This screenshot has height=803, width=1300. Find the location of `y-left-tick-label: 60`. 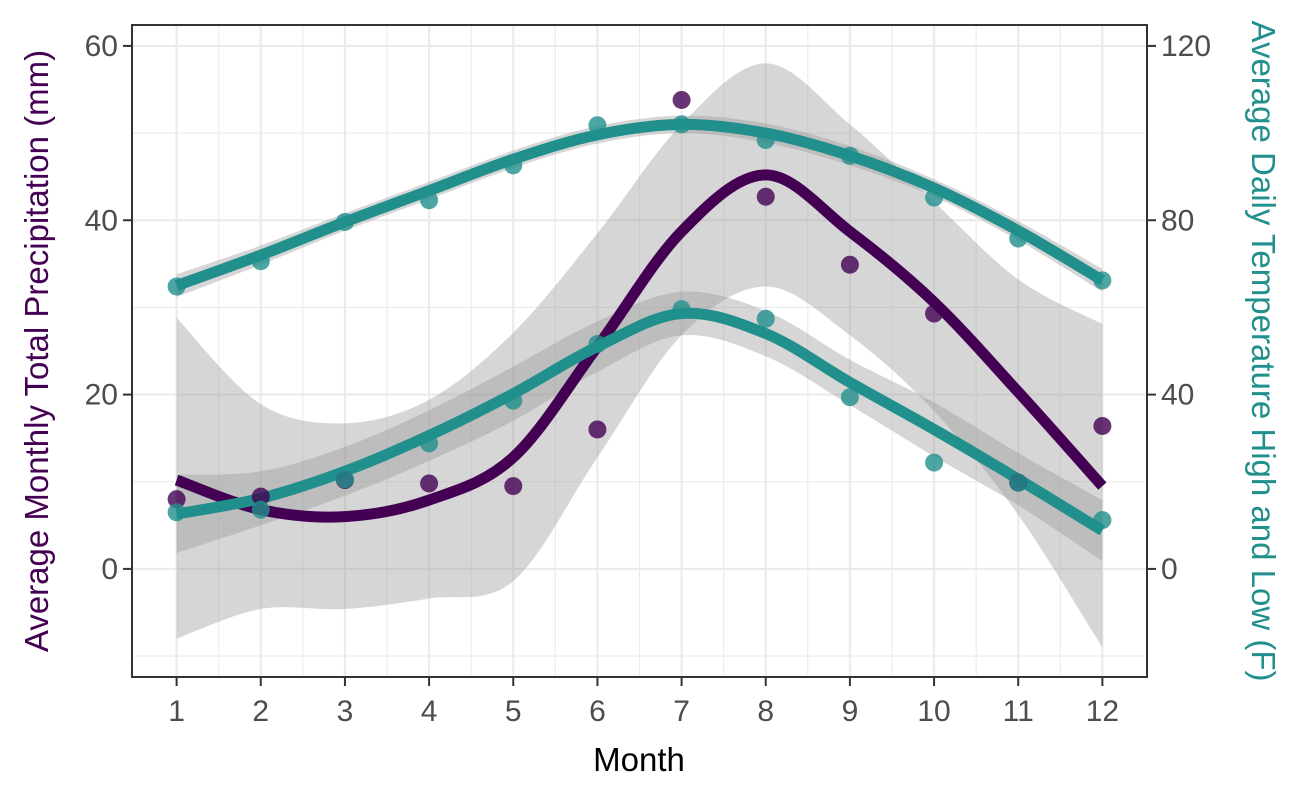

y-left-tick-label: 60 is located at coordinates (101, 46).